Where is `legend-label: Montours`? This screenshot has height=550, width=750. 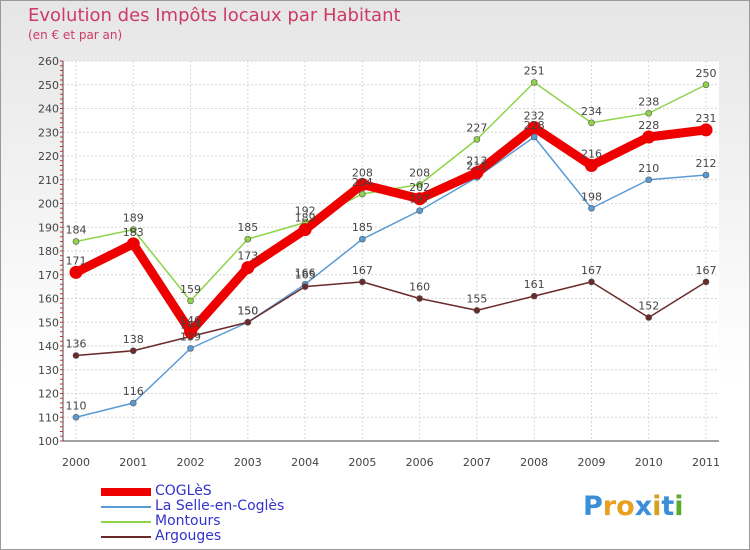 legend-label: Montours is located at coordinates (188, 521).